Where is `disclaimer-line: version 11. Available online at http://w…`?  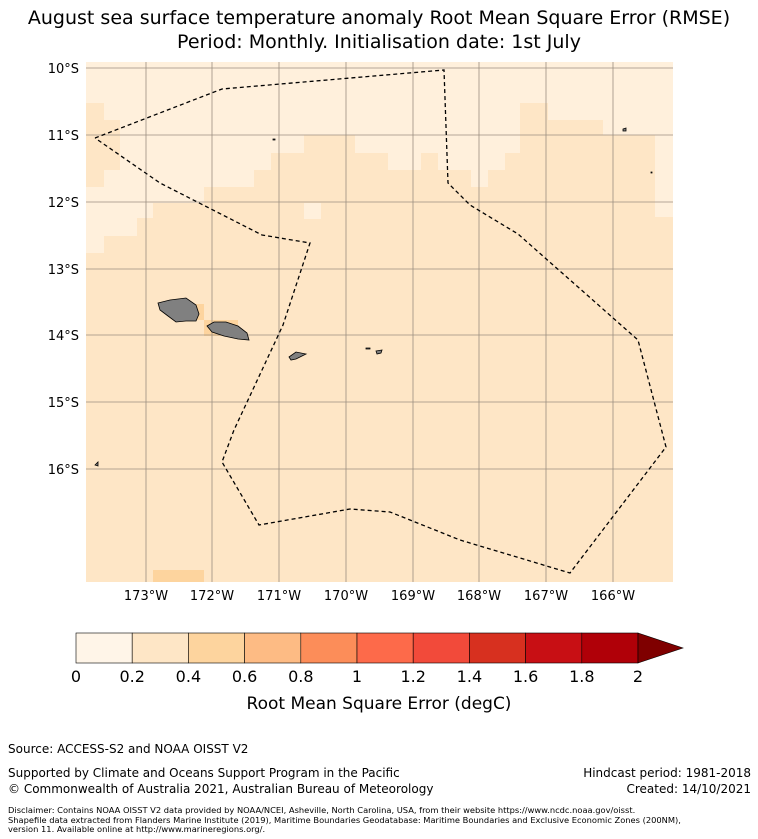 disclaimer-line: version 11. Available online at http://w… is located at coordinates (137, 829).